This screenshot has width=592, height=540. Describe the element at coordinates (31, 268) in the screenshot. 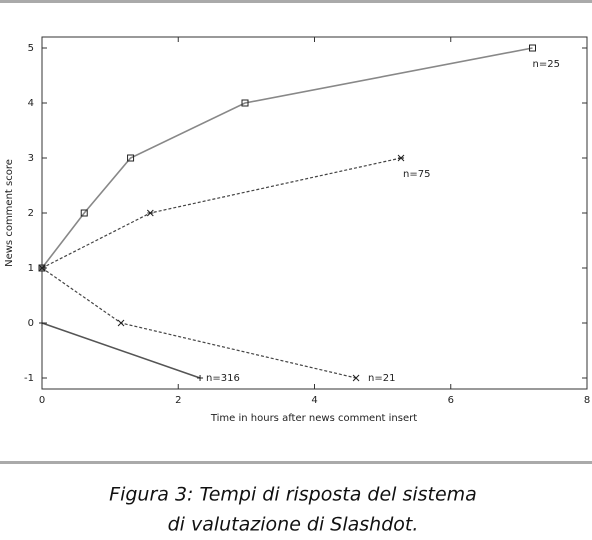

I see `y-tick-label: 1` at that location.